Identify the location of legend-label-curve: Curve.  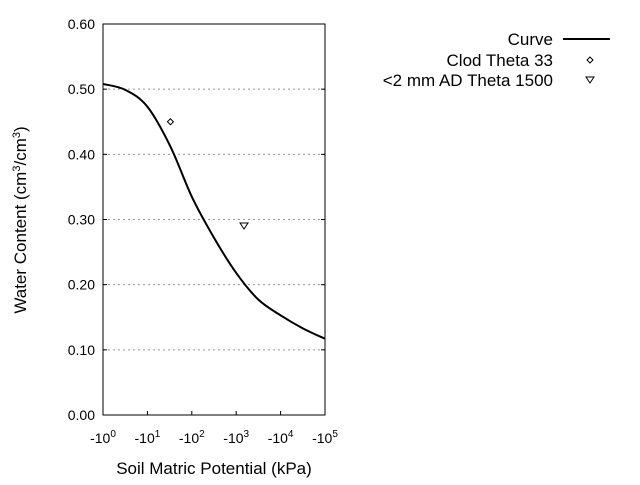
(530, 39).